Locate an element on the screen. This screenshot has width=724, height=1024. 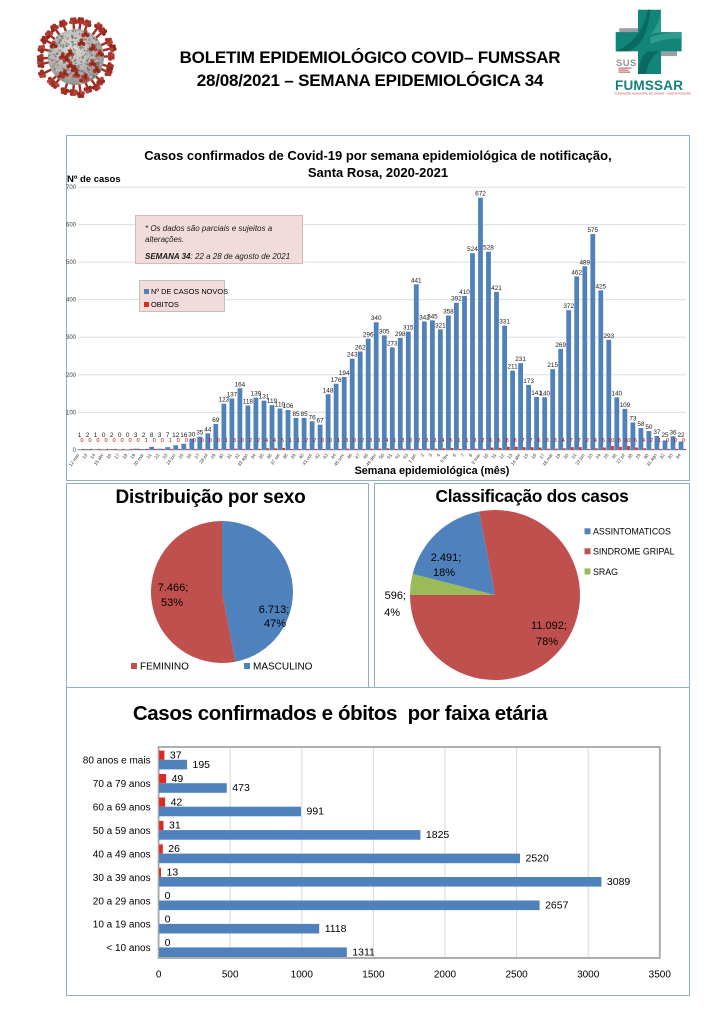
svg-text: 11 is located at coordinates (493, 455).